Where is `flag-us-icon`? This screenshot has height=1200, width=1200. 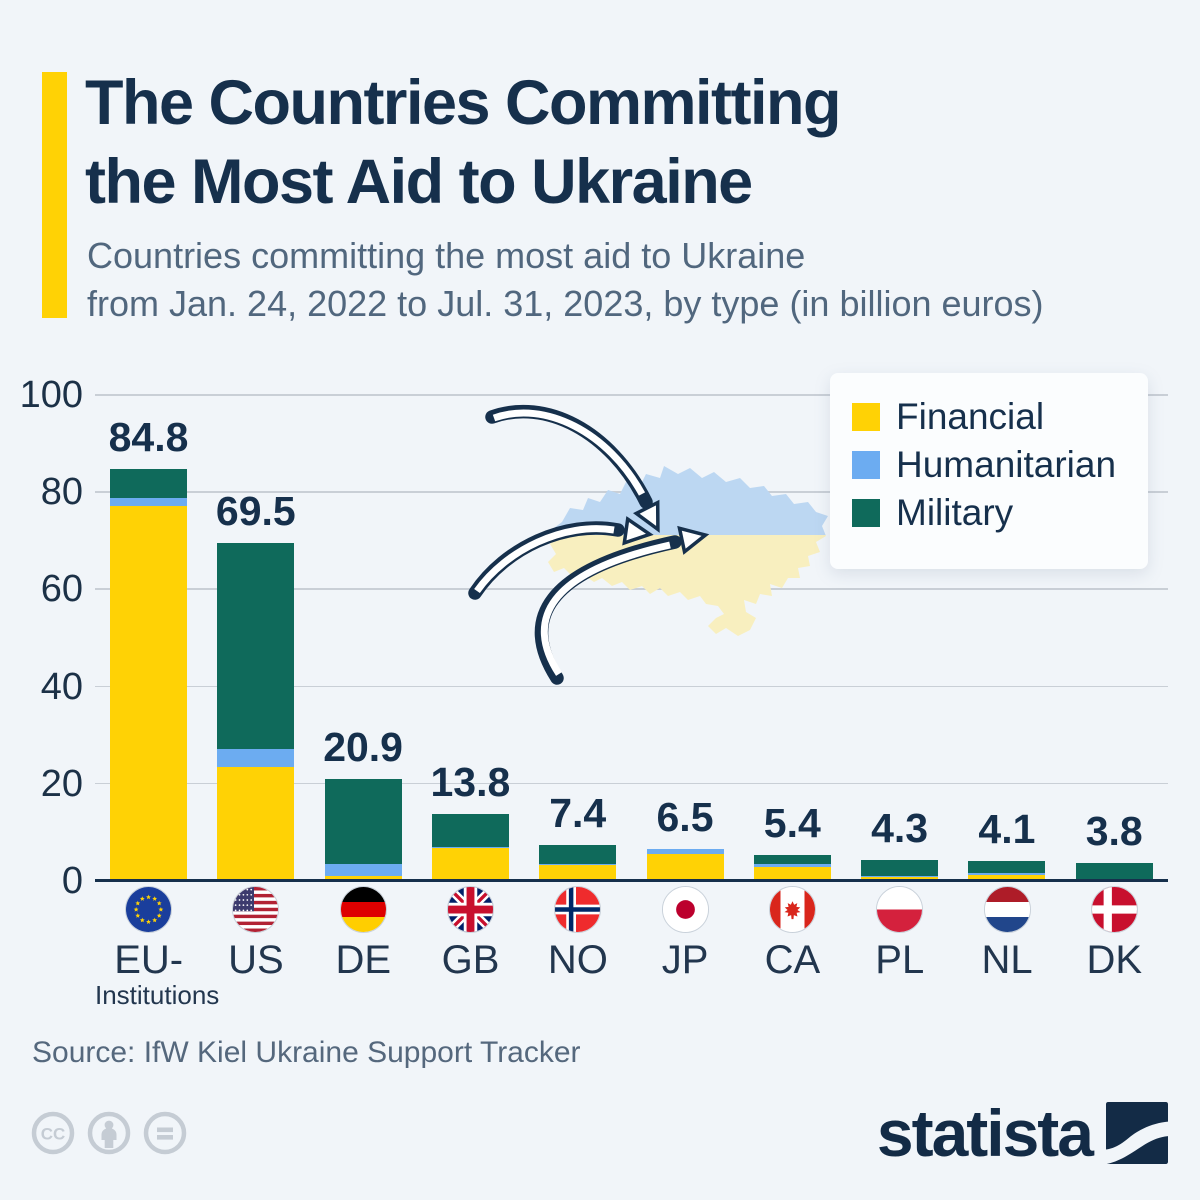
flag-us-icon is located at coordinates (256, 909).